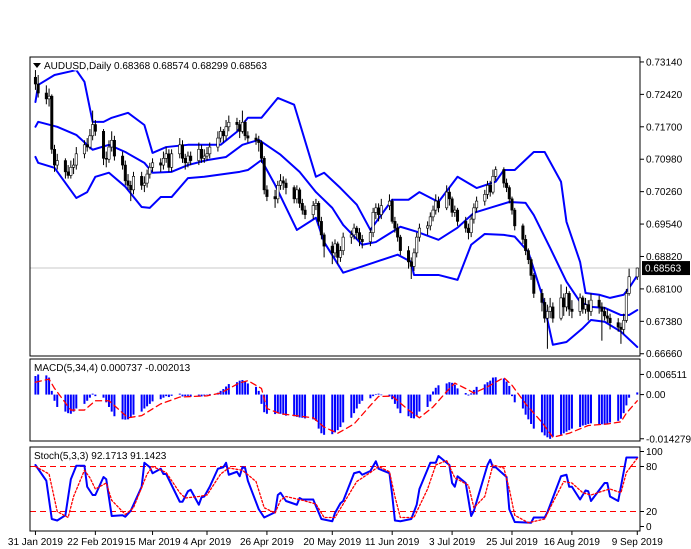 This screenshot has height=549, width=691. I want to click on chart-title: AUDUSD,Daily 0.68368 0.68574 0.68299 0.68563, so click(156, 66).